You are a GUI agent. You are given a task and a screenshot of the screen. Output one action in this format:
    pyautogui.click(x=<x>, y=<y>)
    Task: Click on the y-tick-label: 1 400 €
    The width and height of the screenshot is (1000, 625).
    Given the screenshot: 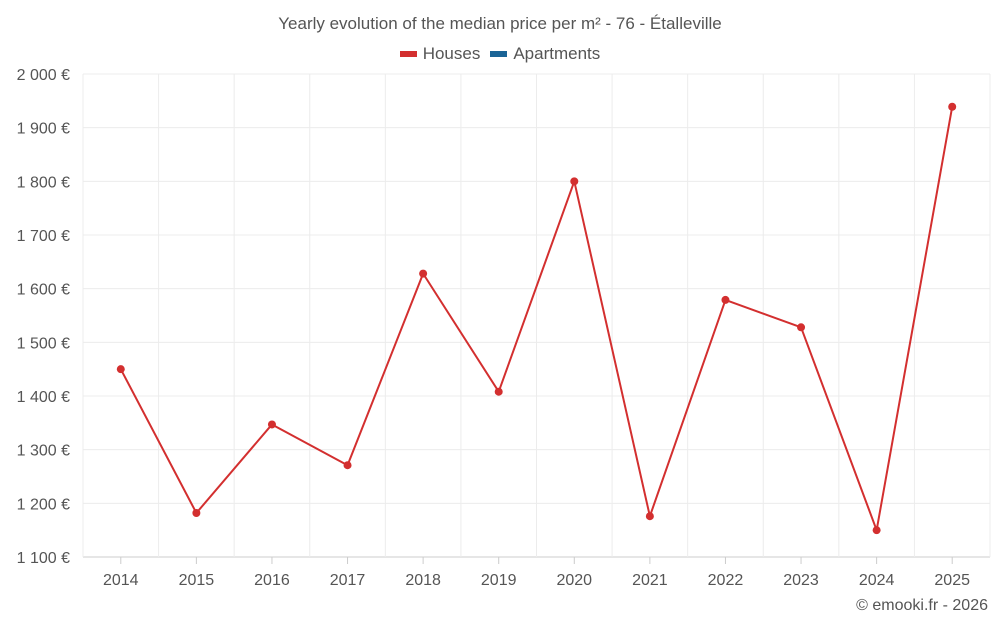 What is the action you would take?
    pyautogui.click(x=43, y=397)
    